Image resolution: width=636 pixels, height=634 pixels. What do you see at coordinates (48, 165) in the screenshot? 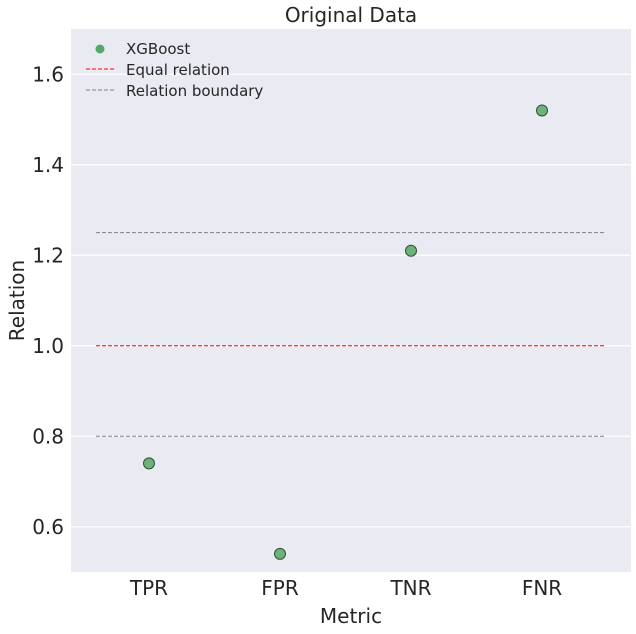
I see `y-tick-label: 1.4` at bounding box center [48, 165].